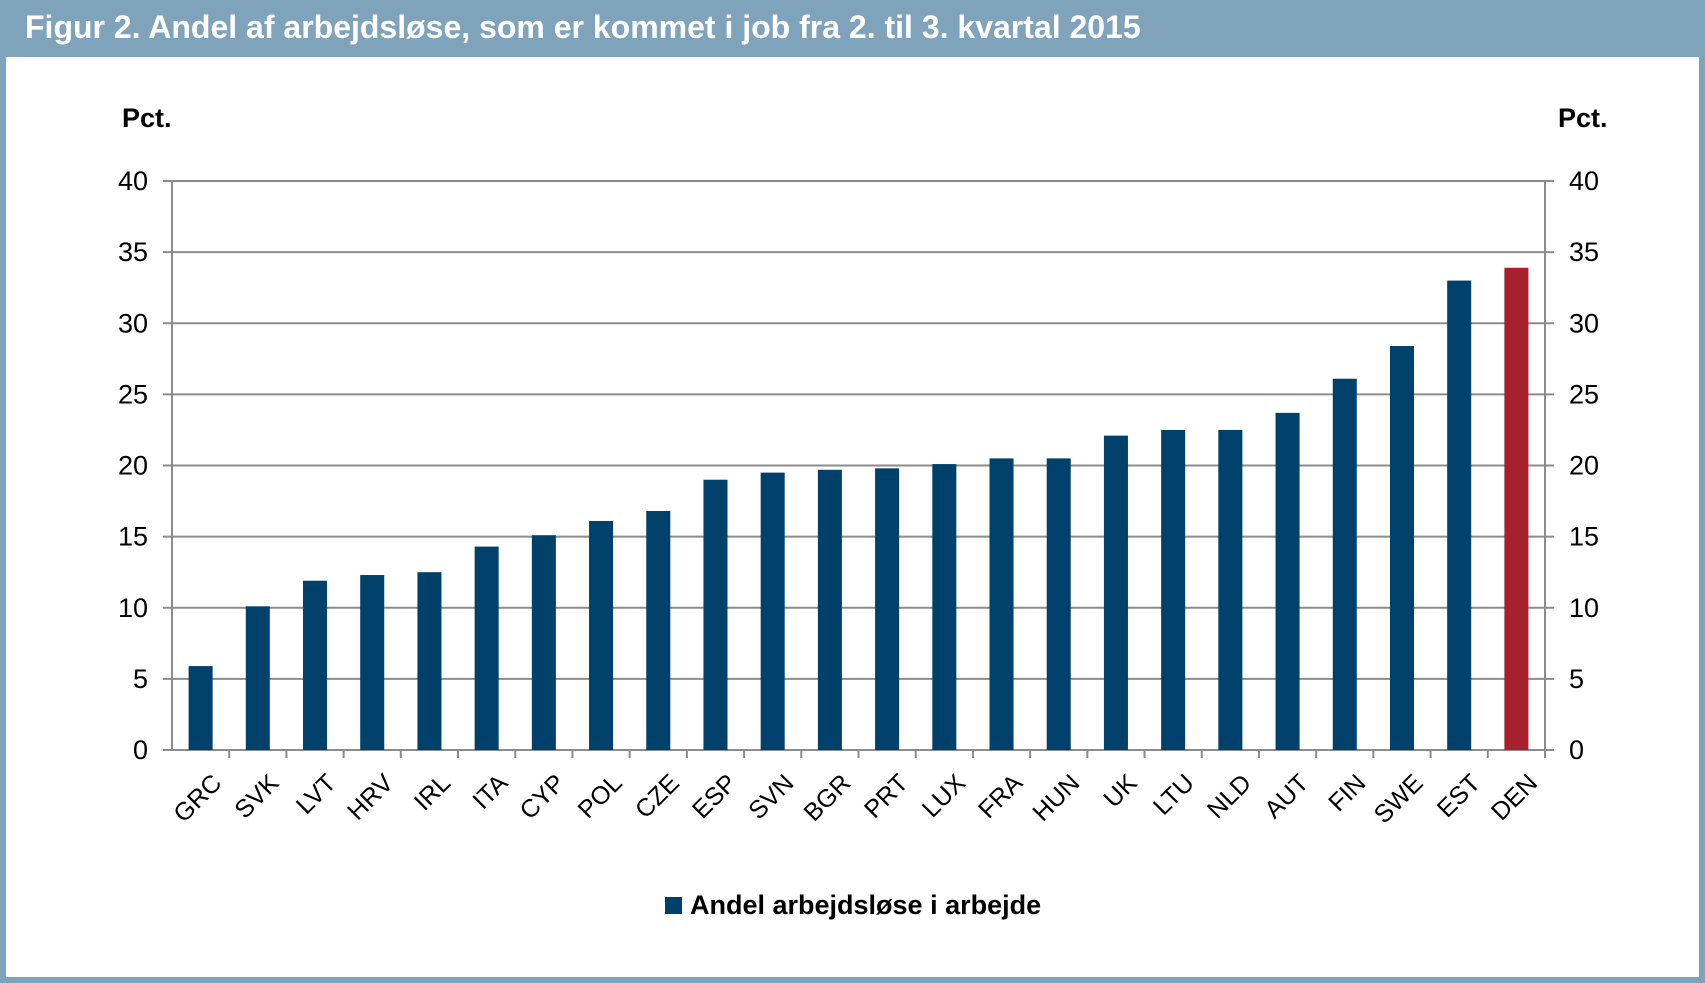 Image resolution: width=1705 pixels, height=983 pixels. What do you see at coordinates (1058, 604) in the screenshot?
I see `bar-hun` at bounding box center [1058, 604].